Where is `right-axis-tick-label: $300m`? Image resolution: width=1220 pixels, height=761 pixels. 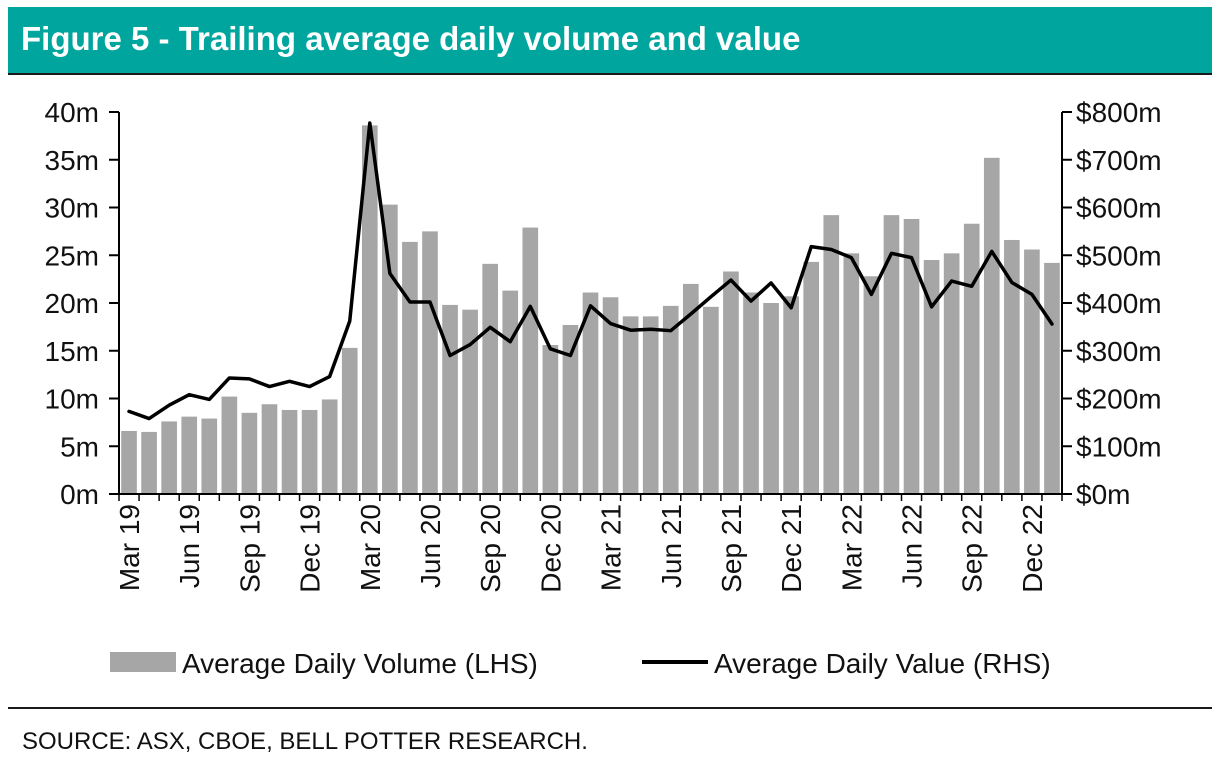 right-axis-tick-label: $300m is located at coordinates (1119, 351).